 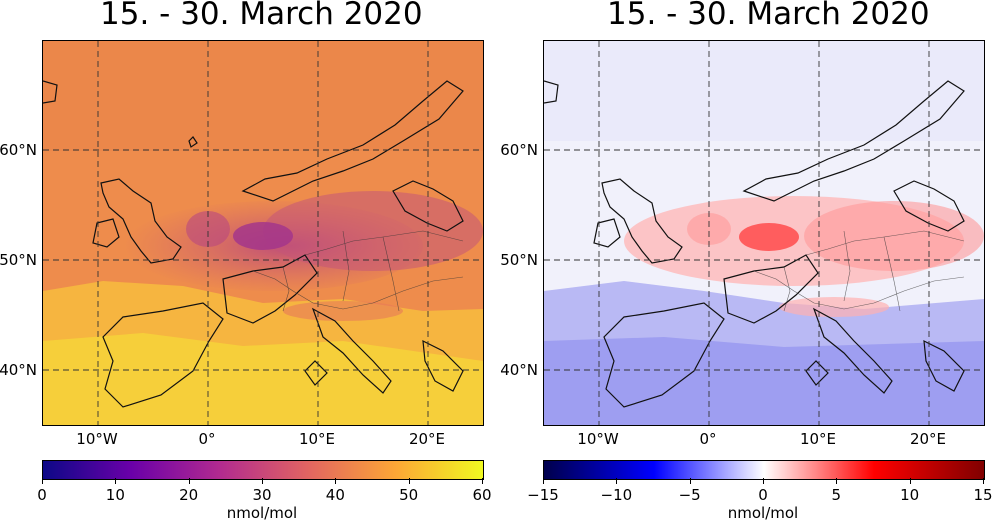 I want to click on left-lon-label-10w: 10°W, so click(x=97, y=439).